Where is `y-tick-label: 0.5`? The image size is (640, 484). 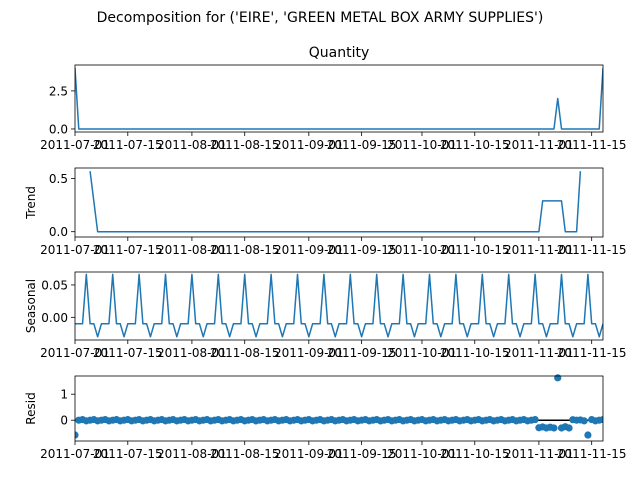 y-tick-label: 0.5 is located at coordinates (58, 179).